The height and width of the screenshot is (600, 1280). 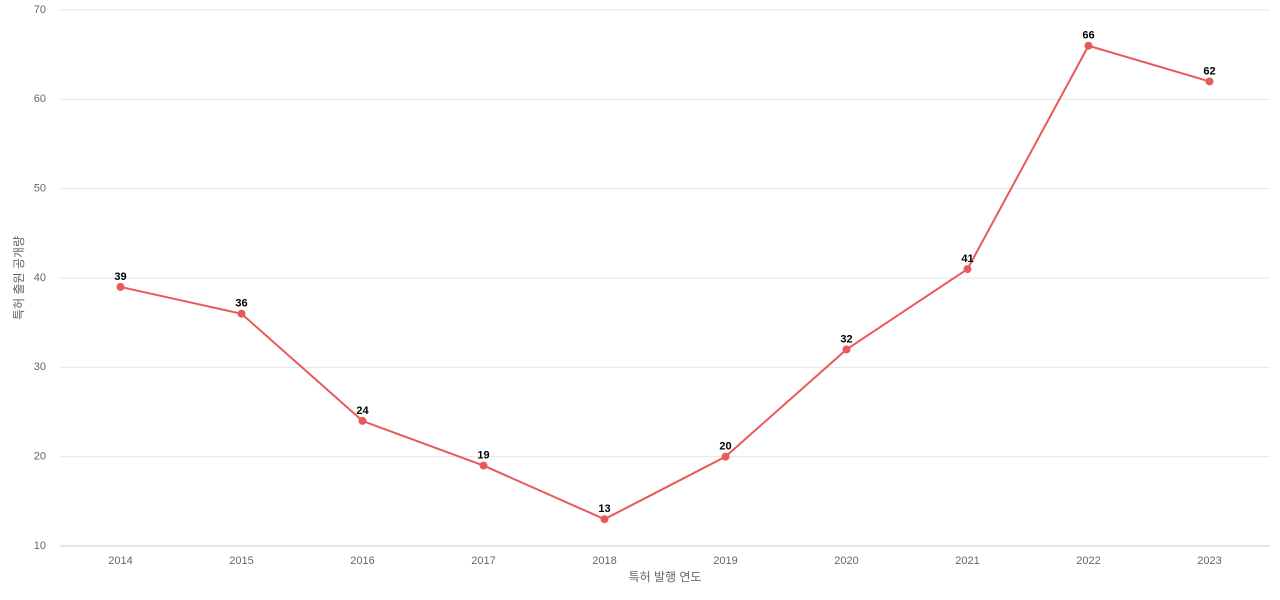 I want to click on data-label: 36, so click(x=241, y=304).